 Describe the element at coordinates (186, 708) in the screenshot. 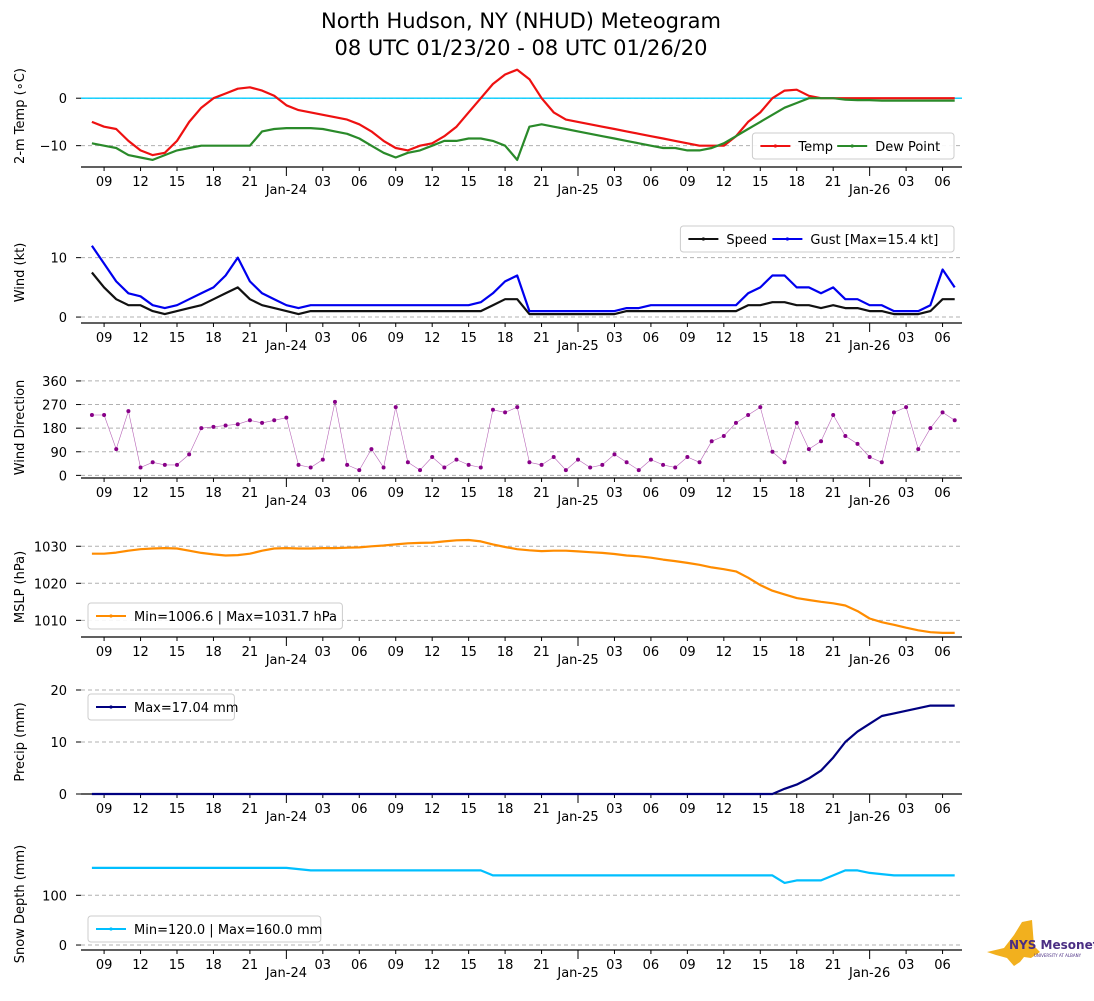

I see `legend-label: Max=17.04 mm` at that location.